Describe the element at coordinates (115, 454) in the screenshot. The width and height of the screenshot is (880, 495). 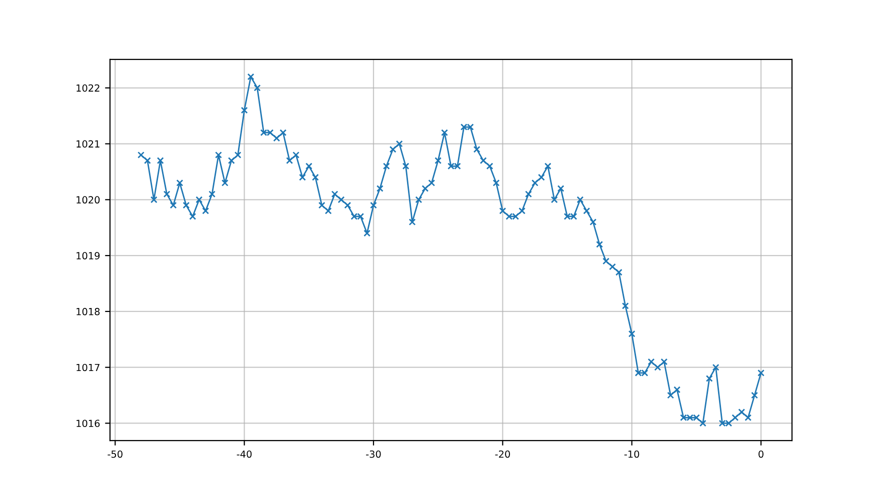
I see `x-tick-label: -50` at that location.